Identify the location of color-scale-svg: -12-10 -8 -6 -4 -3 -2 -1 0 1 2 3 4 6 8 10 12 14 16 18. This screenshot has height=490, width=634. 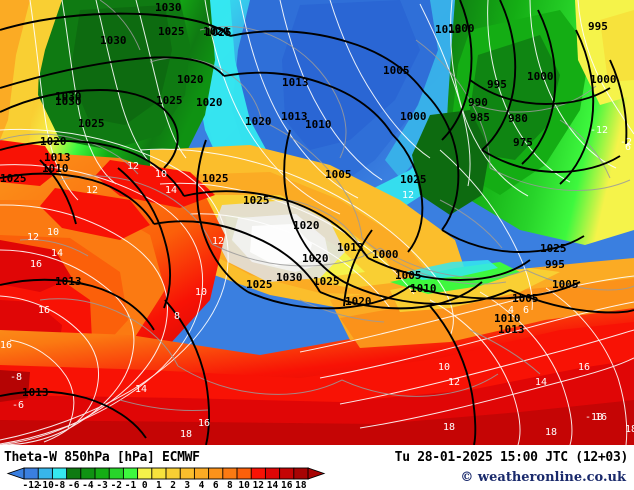
(166, 478).